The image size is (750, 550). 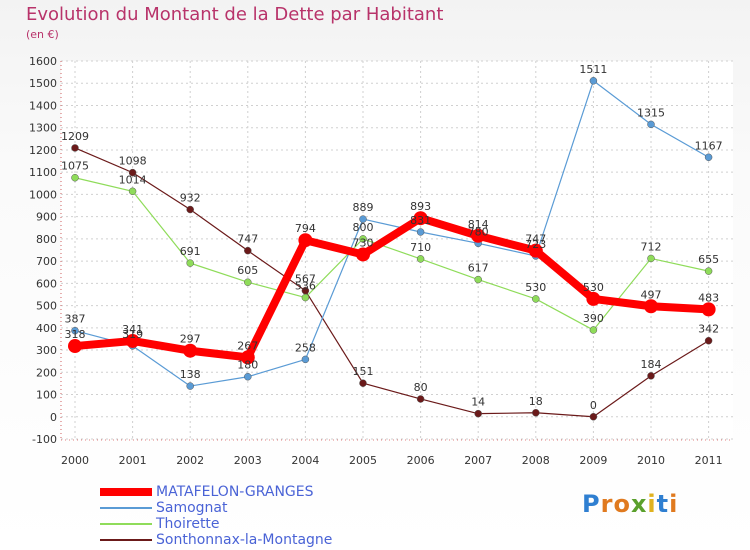 What do you see at coordinates (43, 194) in the screenshot?
I see `y-tick-label: 1000` at bounding box center [43, 194].